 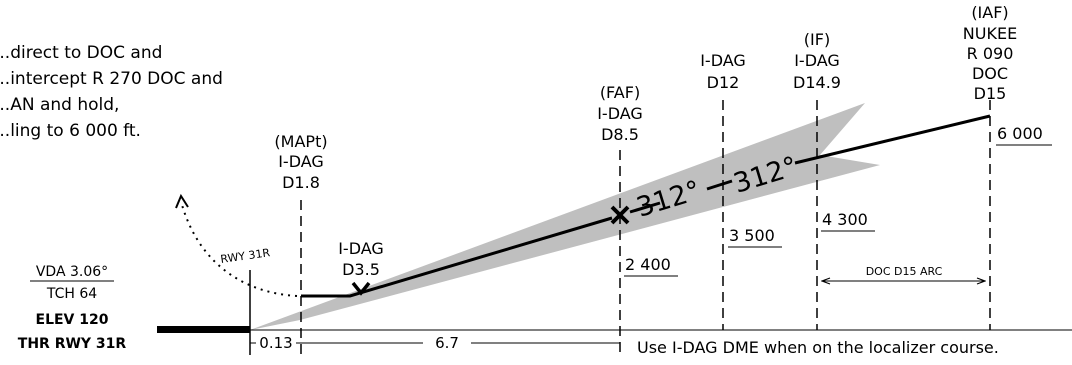 I want to click on dist-2-bg, so click(x=447, y=342).